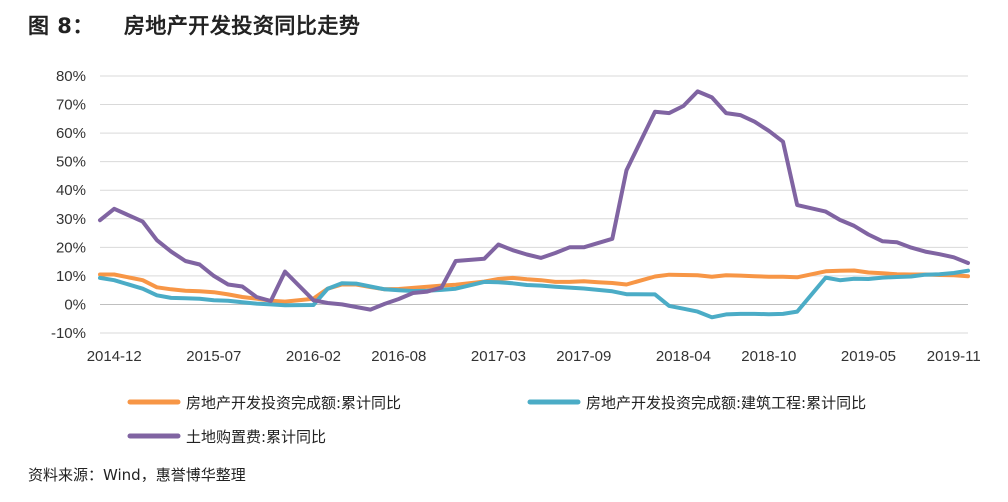  Describe the element at coordinates (726, 403) in the screenshot. I see `legend-label: 房地产开发投资完成额:建筑工程:累计同比` at that location.